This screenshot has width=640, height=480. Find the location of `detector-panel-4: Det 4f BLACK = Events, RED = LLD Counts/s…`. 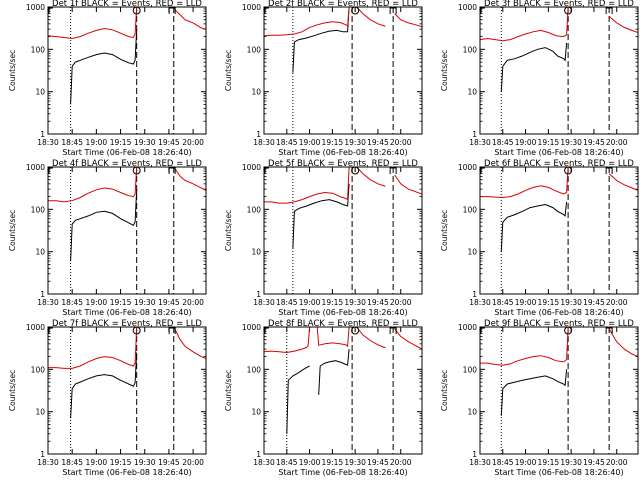

detector-panel-4: Det 4f BLACK = Events, RED = LLD Counts/s… is located at coordinates (107, 238).